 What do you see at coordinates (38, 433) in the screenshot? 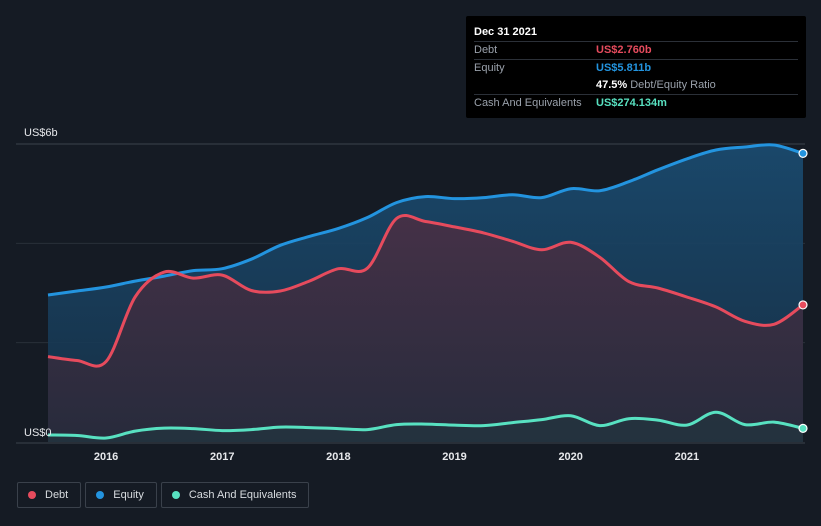
I see `y-axis-bottom-label: US$0` at bounding box center [38, 433].